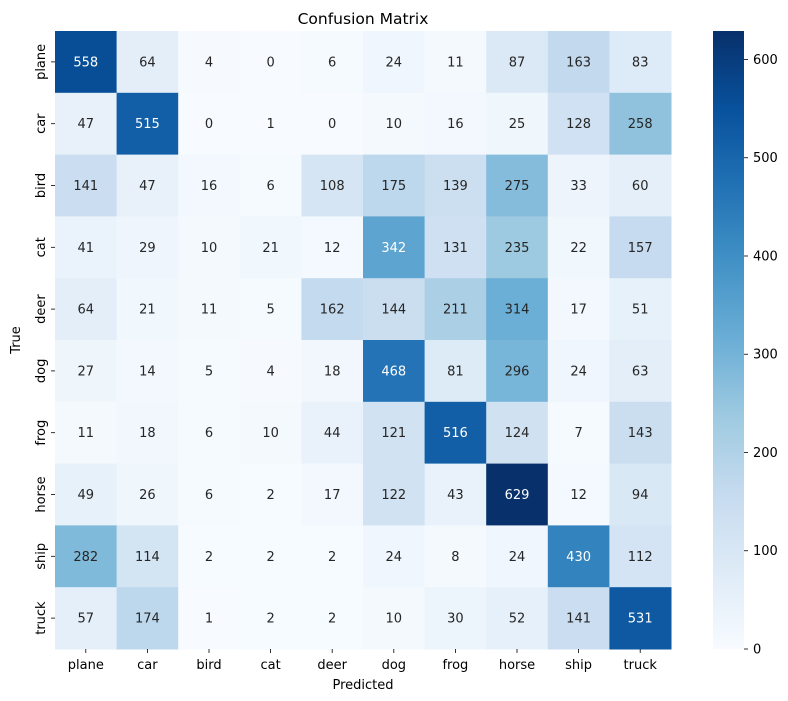 The image size is (788, 701). Describe the element at coordinates (517, 248) in the screenshot. I see `cell-value-label: 235` at that location.